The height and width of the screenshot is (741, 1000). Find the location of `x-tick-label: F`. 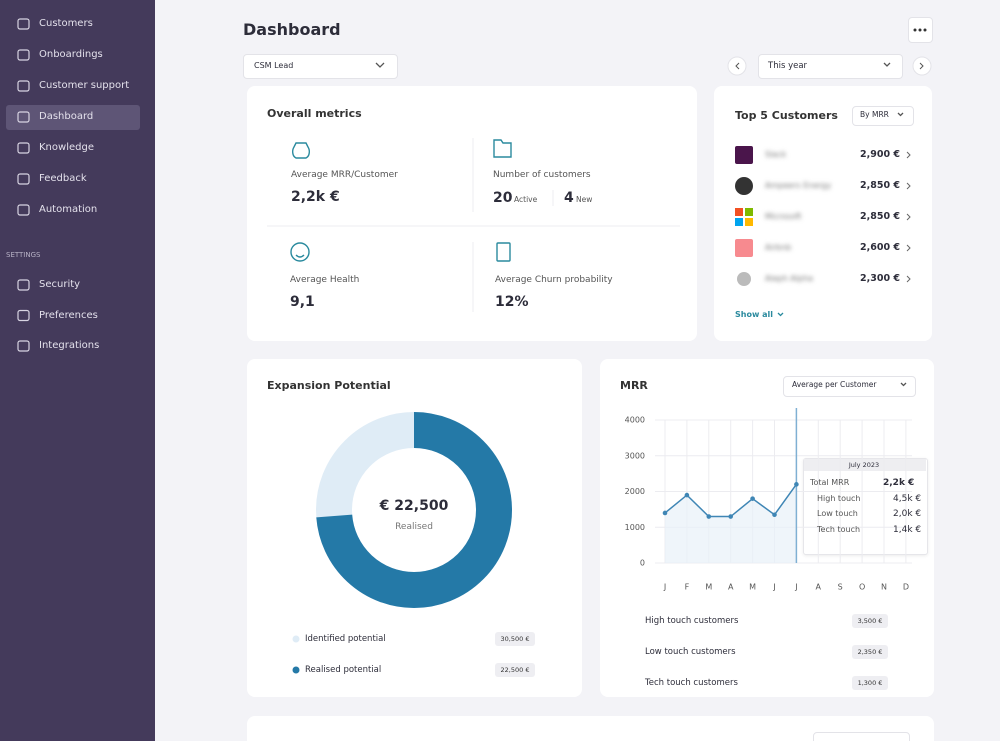

x-tick-label: F is located at coordinates (687, 587).